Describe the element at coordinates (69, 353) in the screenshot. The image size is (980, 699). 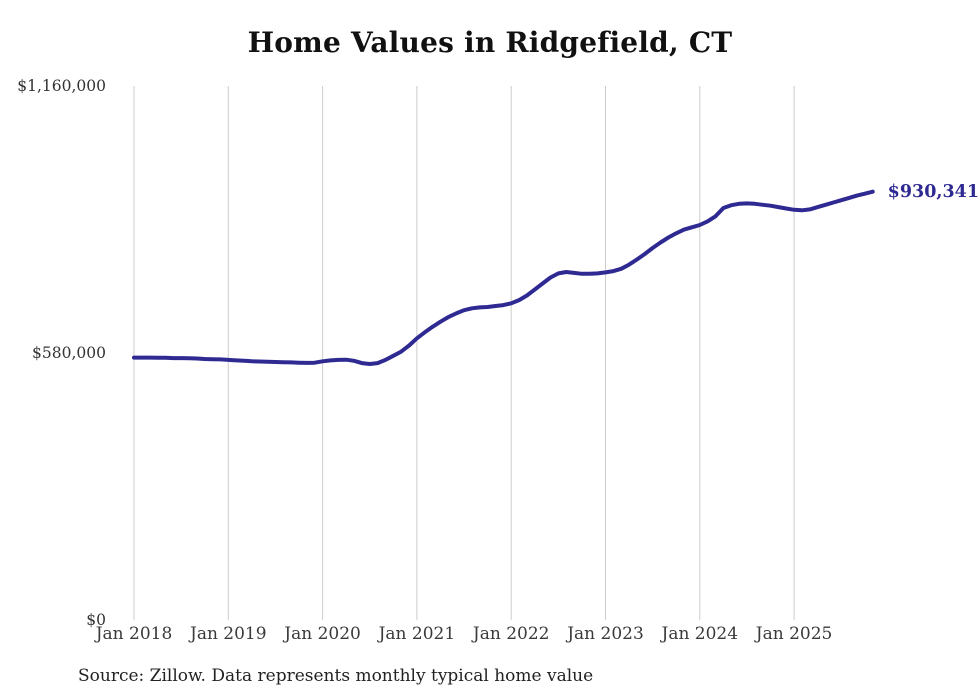
I see `y-tick-label: $580,000` at that location.